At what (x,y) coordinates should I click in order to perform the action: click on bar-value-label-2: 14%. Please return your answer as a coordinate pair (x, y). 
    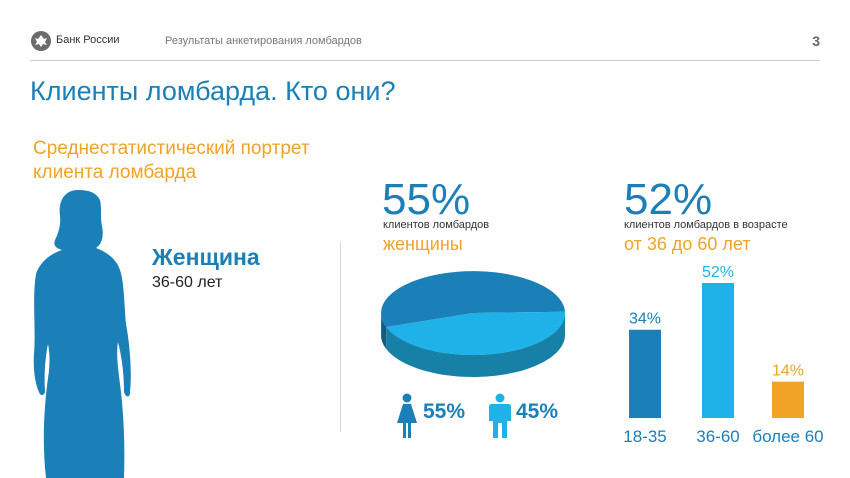
    Looking at the image, I should click on (788, 371).